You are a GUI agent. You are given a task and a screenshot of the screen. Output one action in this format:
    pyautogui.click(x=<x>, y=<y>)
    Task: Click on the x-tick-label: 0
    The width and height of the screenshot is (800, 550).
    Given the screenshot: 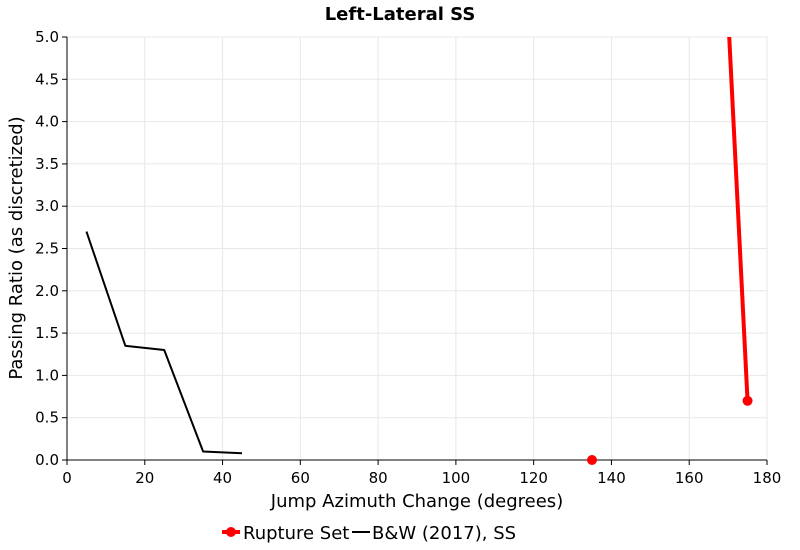 What is the action you would take?
    pyautogui.click(x=67, y=478)
    